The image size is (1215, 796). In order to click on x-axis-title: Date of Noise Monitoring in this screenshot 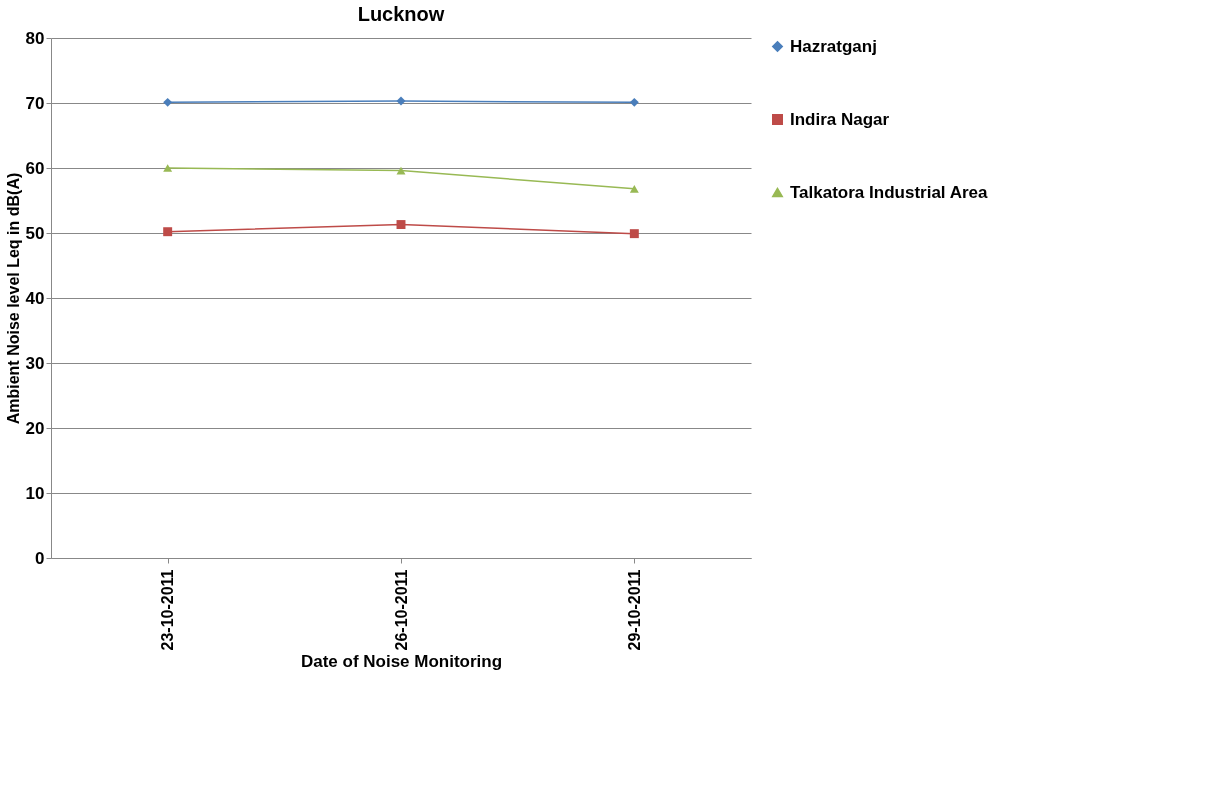, I will do `click(401, 662)`.